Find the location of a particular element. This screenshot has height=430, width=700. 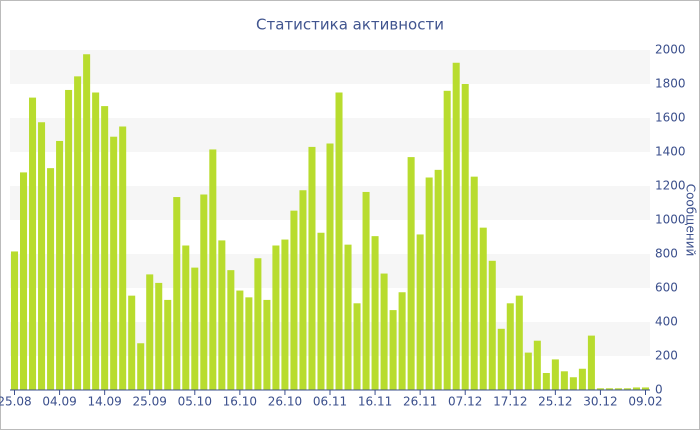

x-tick-label: 06.11 is located at coordinates (330, 402).